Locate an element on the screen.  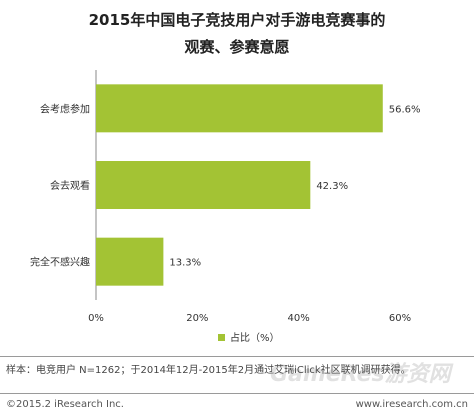
x-tick-label-2: 40% is located at coordinates (299, 318).